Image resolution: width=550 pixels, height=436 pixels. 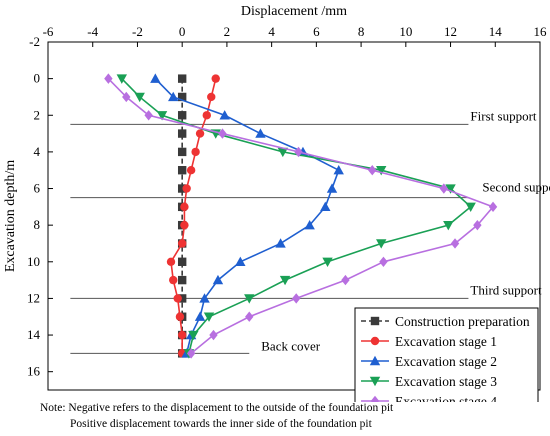 What do you see at coordinates (227, 31) in the screenshot?
I see `x-tick-label: 2` at bounding box center [227, 31].